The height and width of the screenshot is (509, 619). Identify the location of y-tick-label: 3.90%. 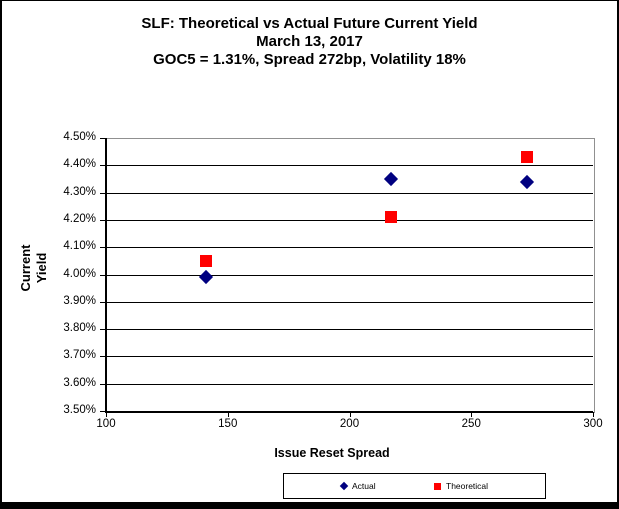
(79, 300).